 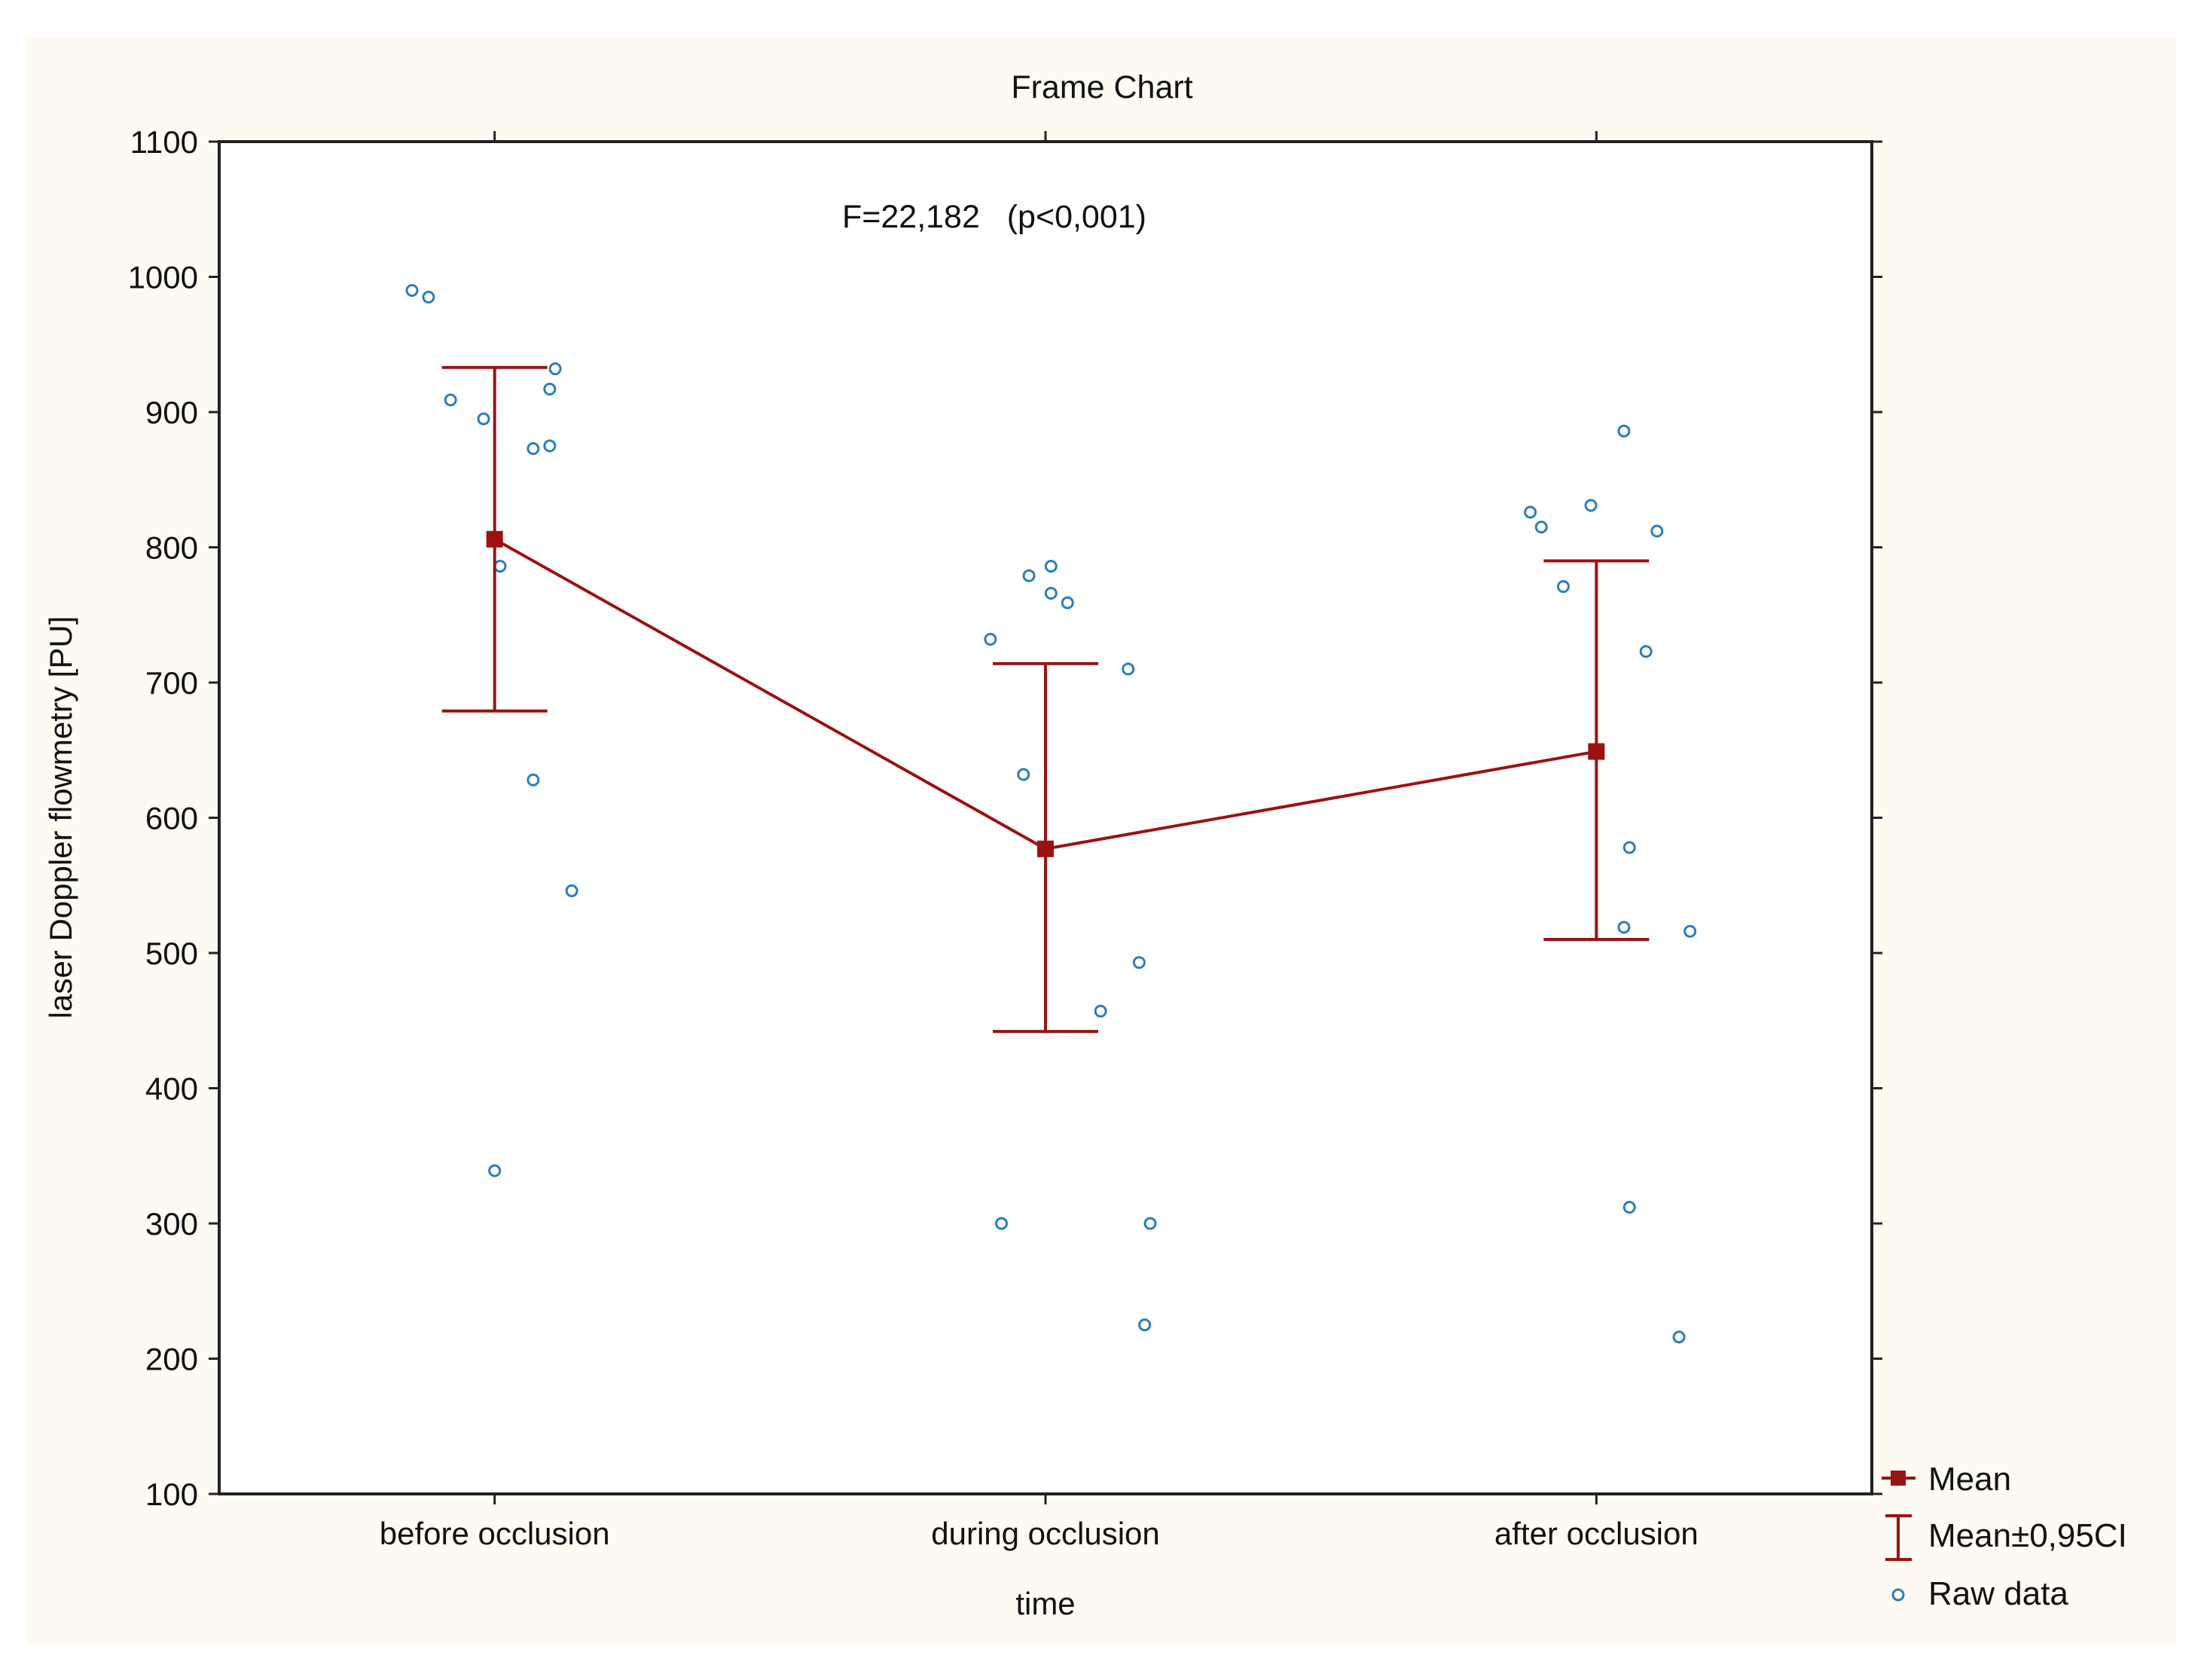 I want to click on legend-raw-data-marker, so click(x=1898, y=1595).